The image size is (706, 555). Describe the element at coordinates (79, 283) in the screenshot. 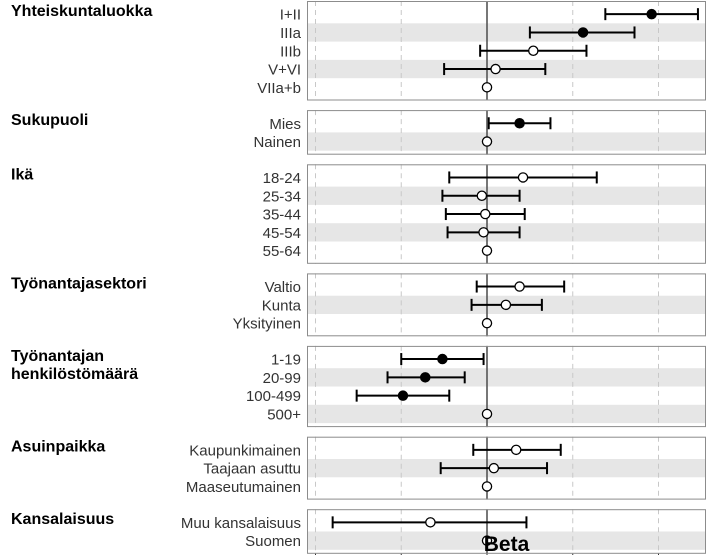

I see `group-label: Työnantajasektori` at that location.